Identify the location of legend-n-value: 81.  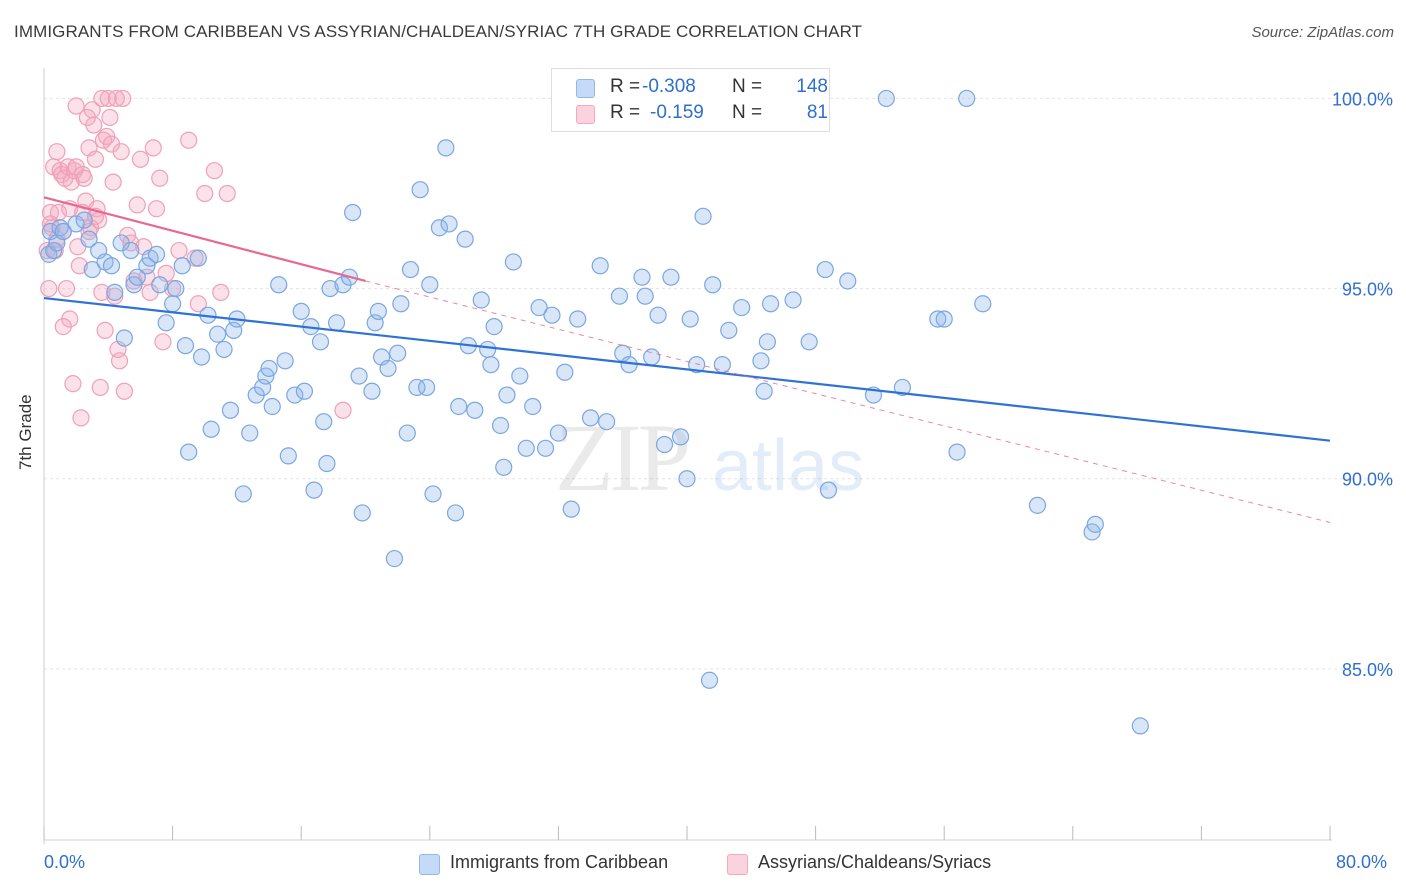
(817, 112).